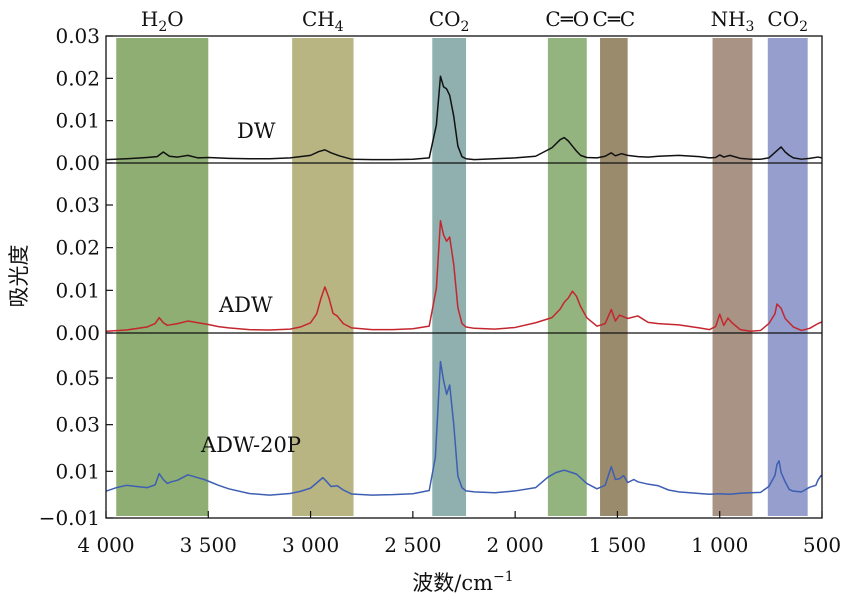 Image resolution: width=845 pixels, height=600 pixels. Describe the element at coordinates (250, 445) in the screenshot. I see `series-label-2: ADW-20P` at that location.